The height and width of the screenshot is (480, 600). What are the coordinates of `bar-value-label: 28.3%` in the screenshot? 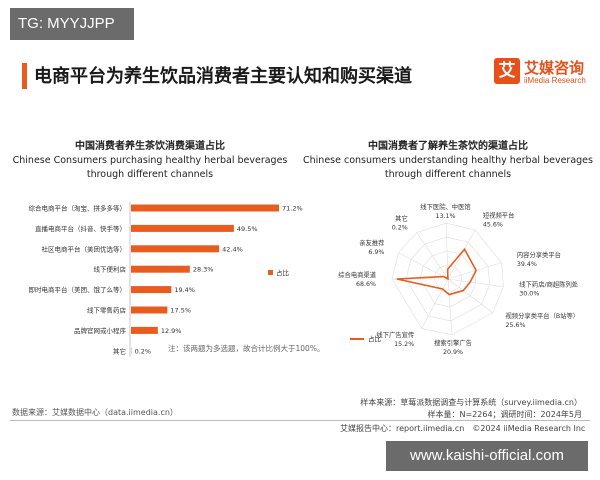 It's located at (203, 270).